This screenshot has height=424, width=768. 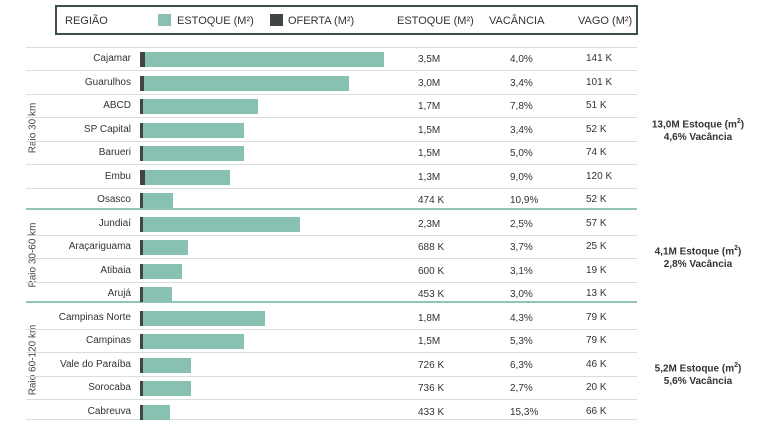 What do you see at coordinates (117, 176) in the screenshot?
I see `category-label: Embu` at bounding box center [117, 176].